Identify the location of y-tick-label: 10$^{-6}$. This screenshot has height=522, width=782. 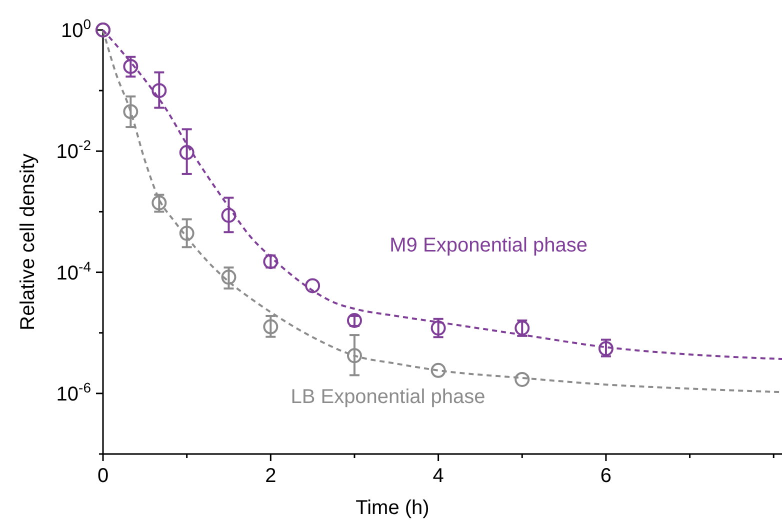
(74, 392).